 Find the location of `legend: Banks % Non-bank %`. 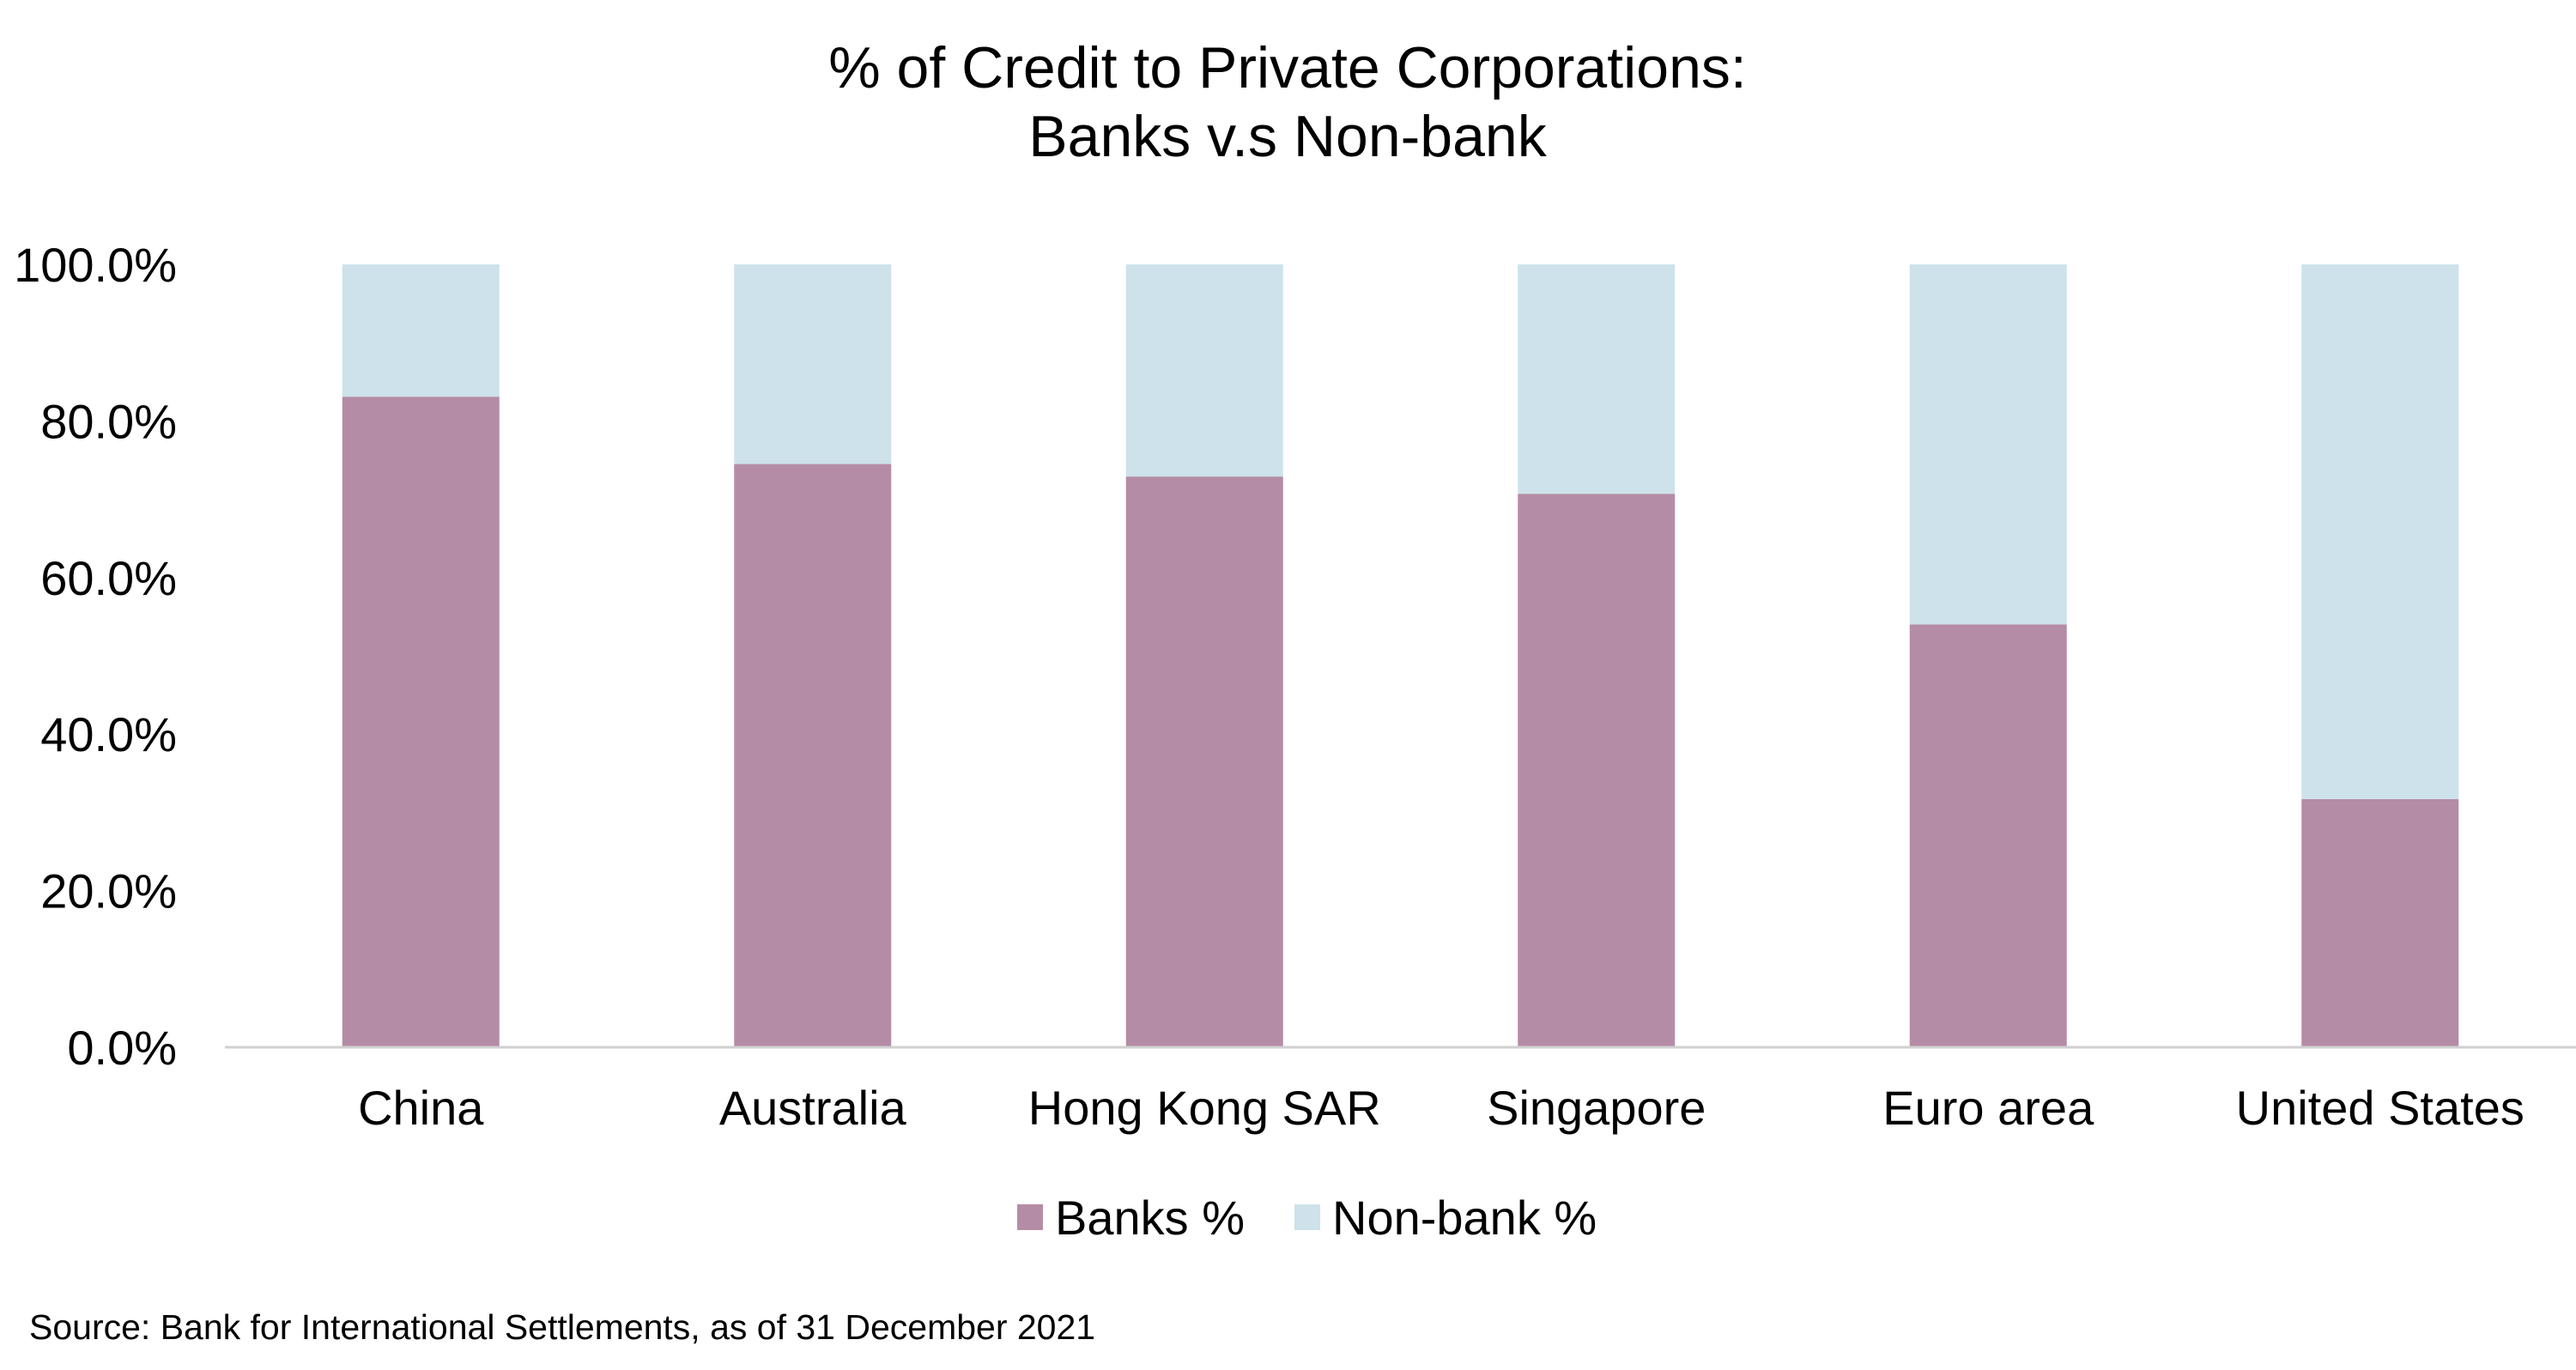

legend: Banks % Non-bank % is located at coordinates (1307, 1218).